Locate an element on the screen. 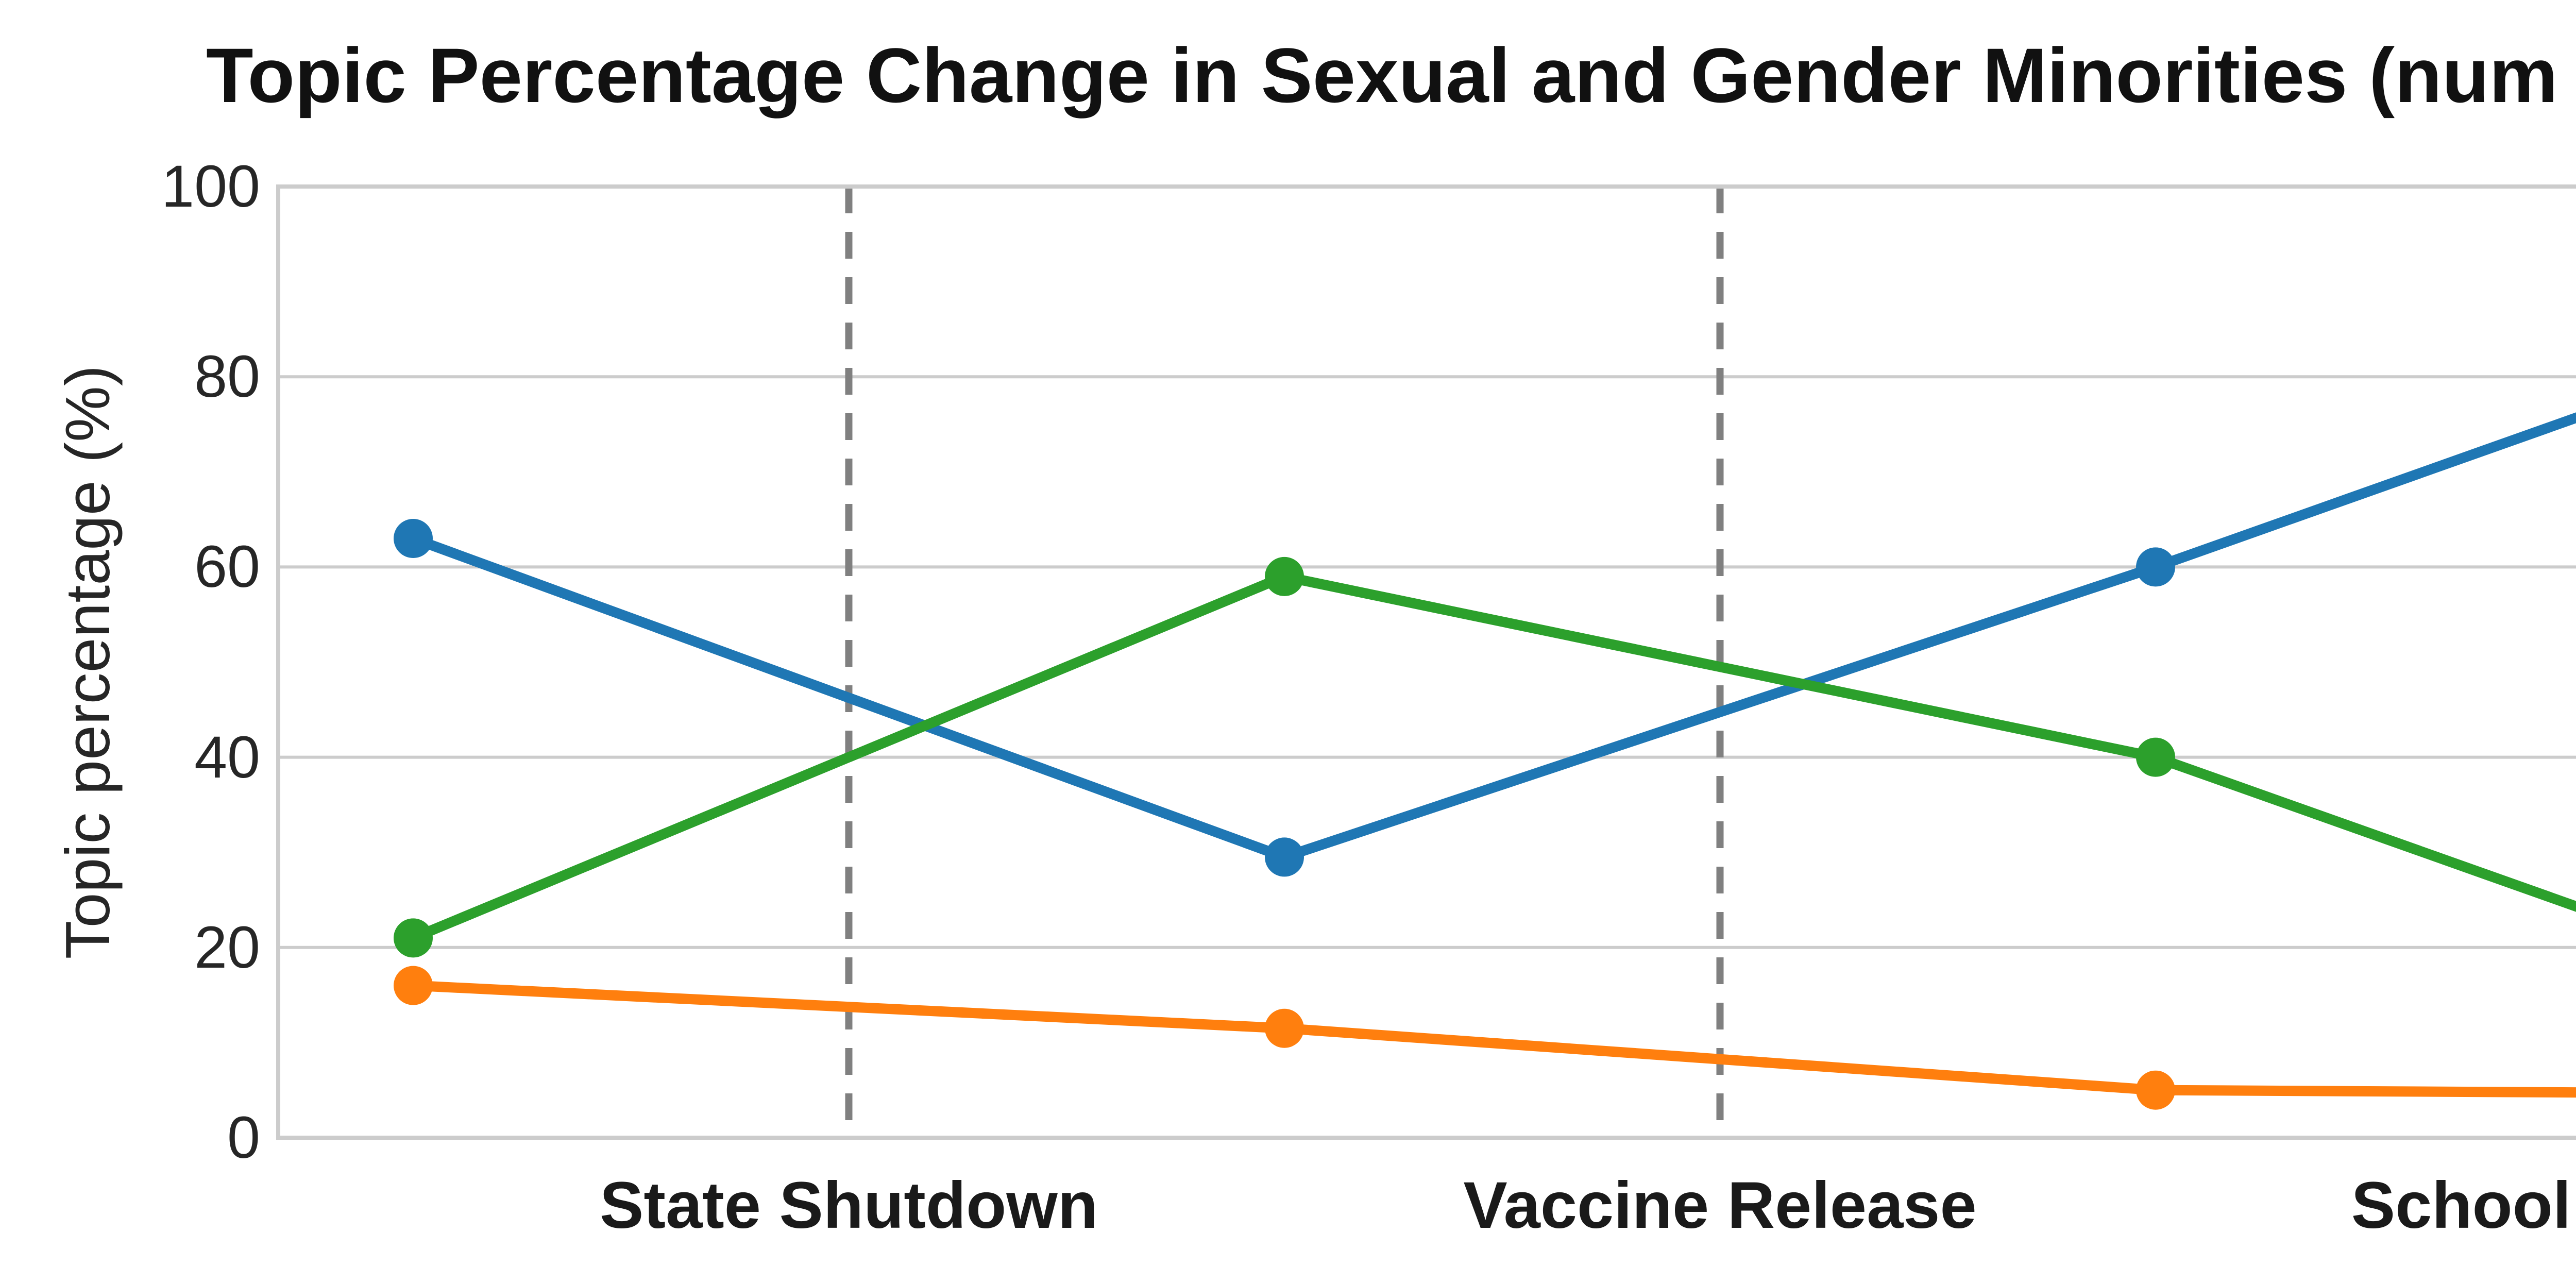 The width and height of the screenshot is (2576, 1283). x-tick-label-state-shutdown: State Shutdown is located at coordinates (848, 1206).